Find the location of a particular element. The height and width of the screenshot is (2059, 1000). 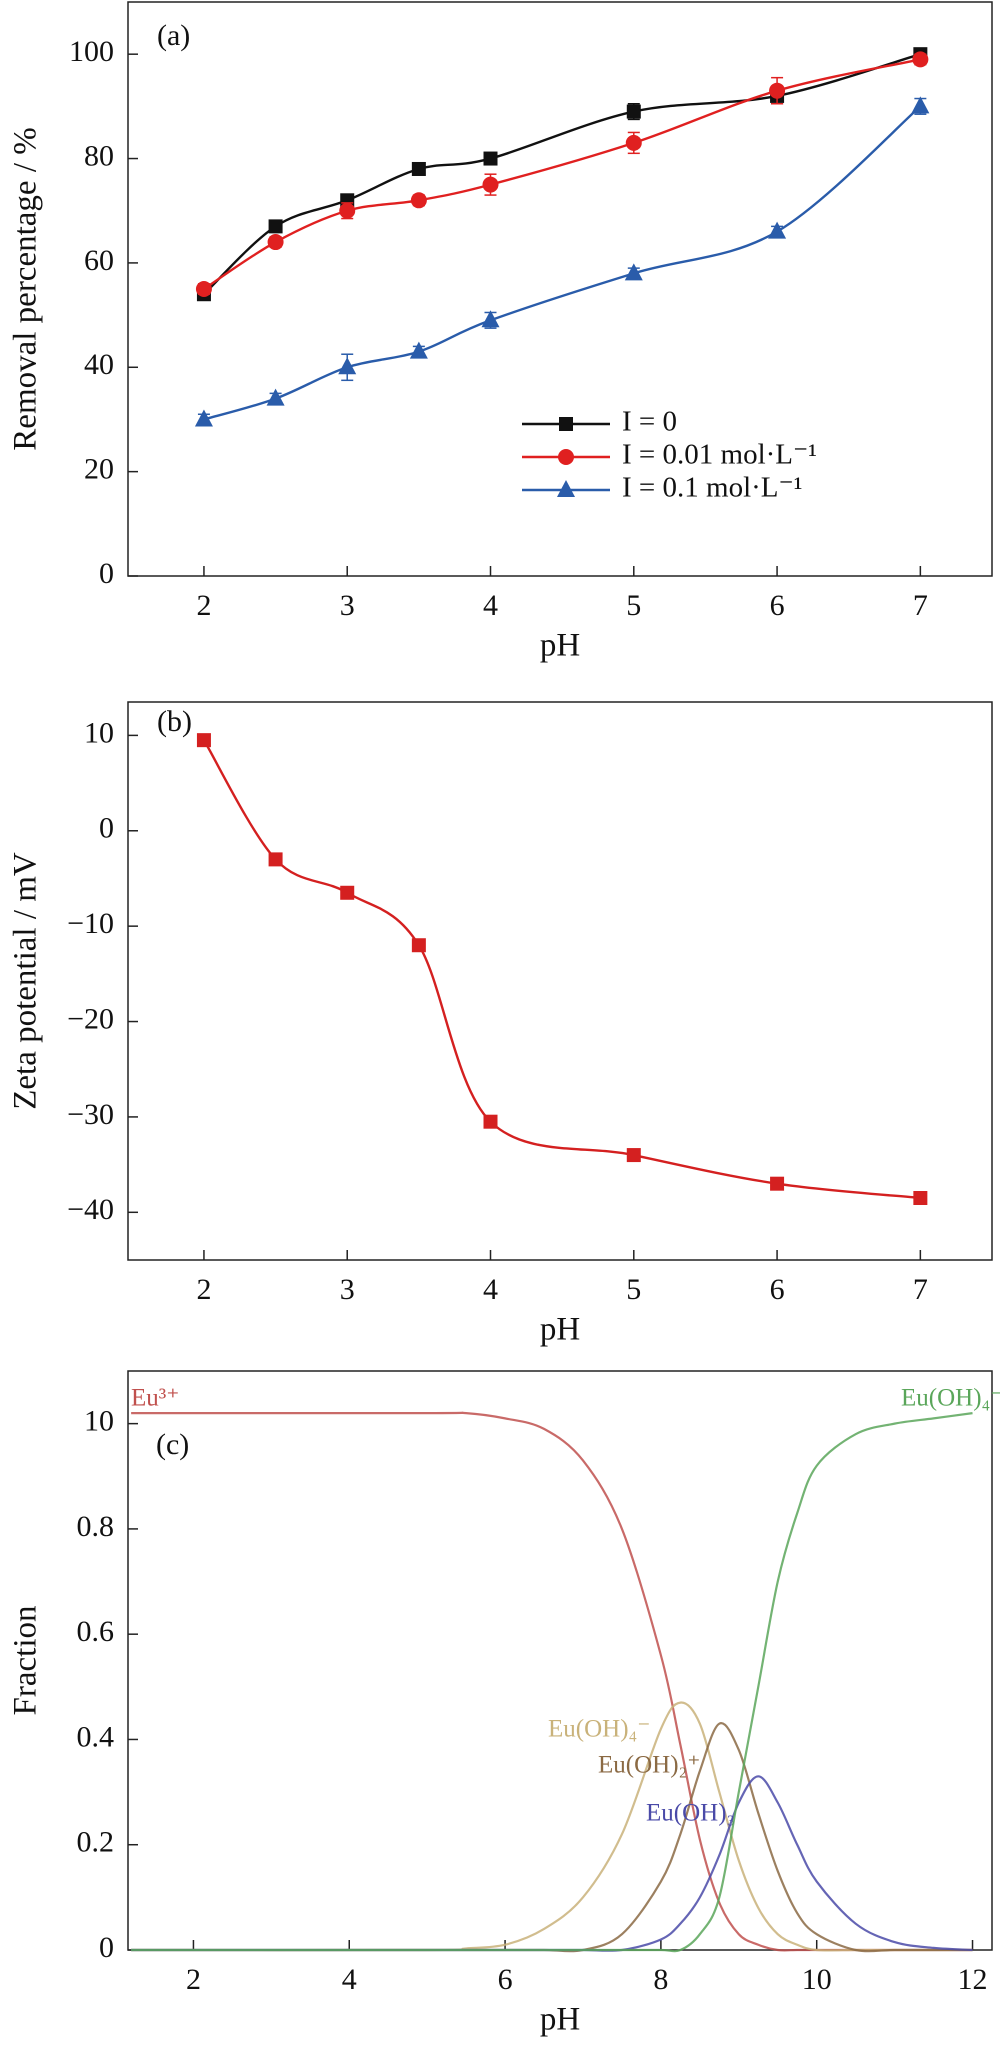

y-tick-label: −10 is located at coordinates (90, 923).